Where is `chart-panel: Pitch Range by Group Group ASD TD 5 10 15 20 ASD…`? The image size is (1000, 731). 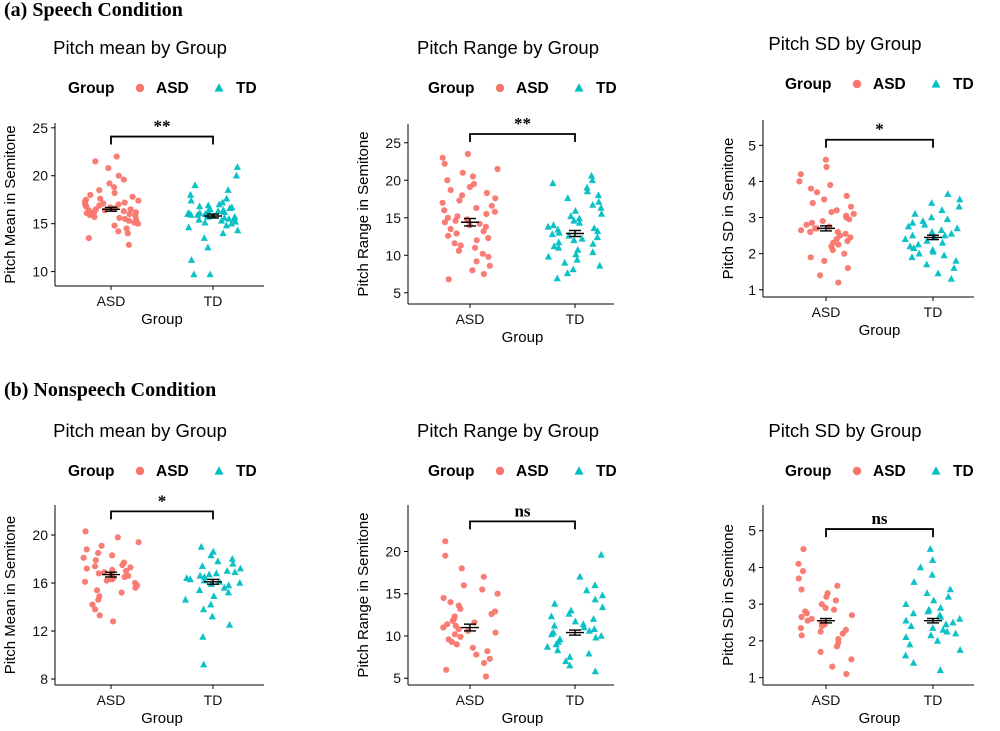 chart-panel: Pitch Range by Group Group ASD TD 5 10 15 20 ASD… is located at coordinates (486, 573).